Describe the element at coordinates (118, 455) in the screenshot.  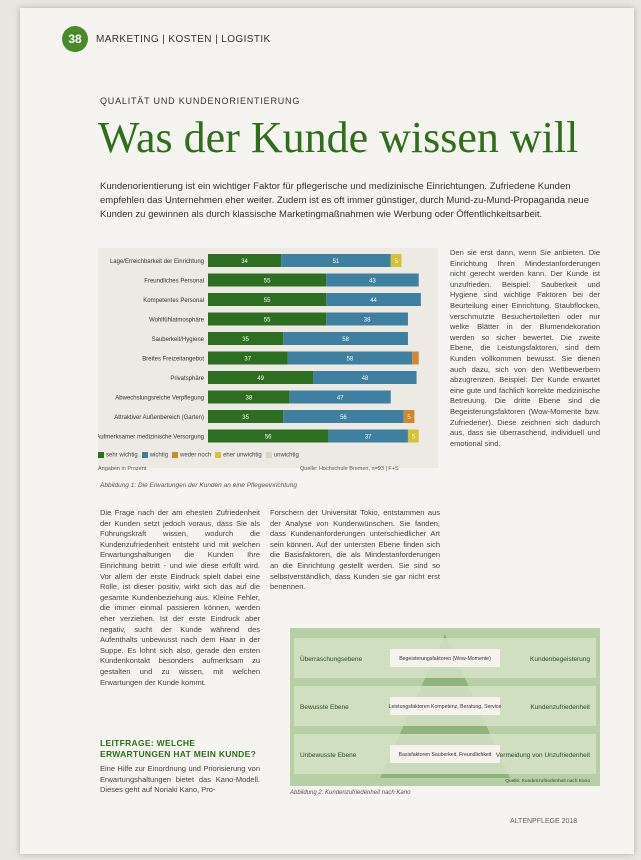
I see `legend-item: sehr wichtig` at that location.